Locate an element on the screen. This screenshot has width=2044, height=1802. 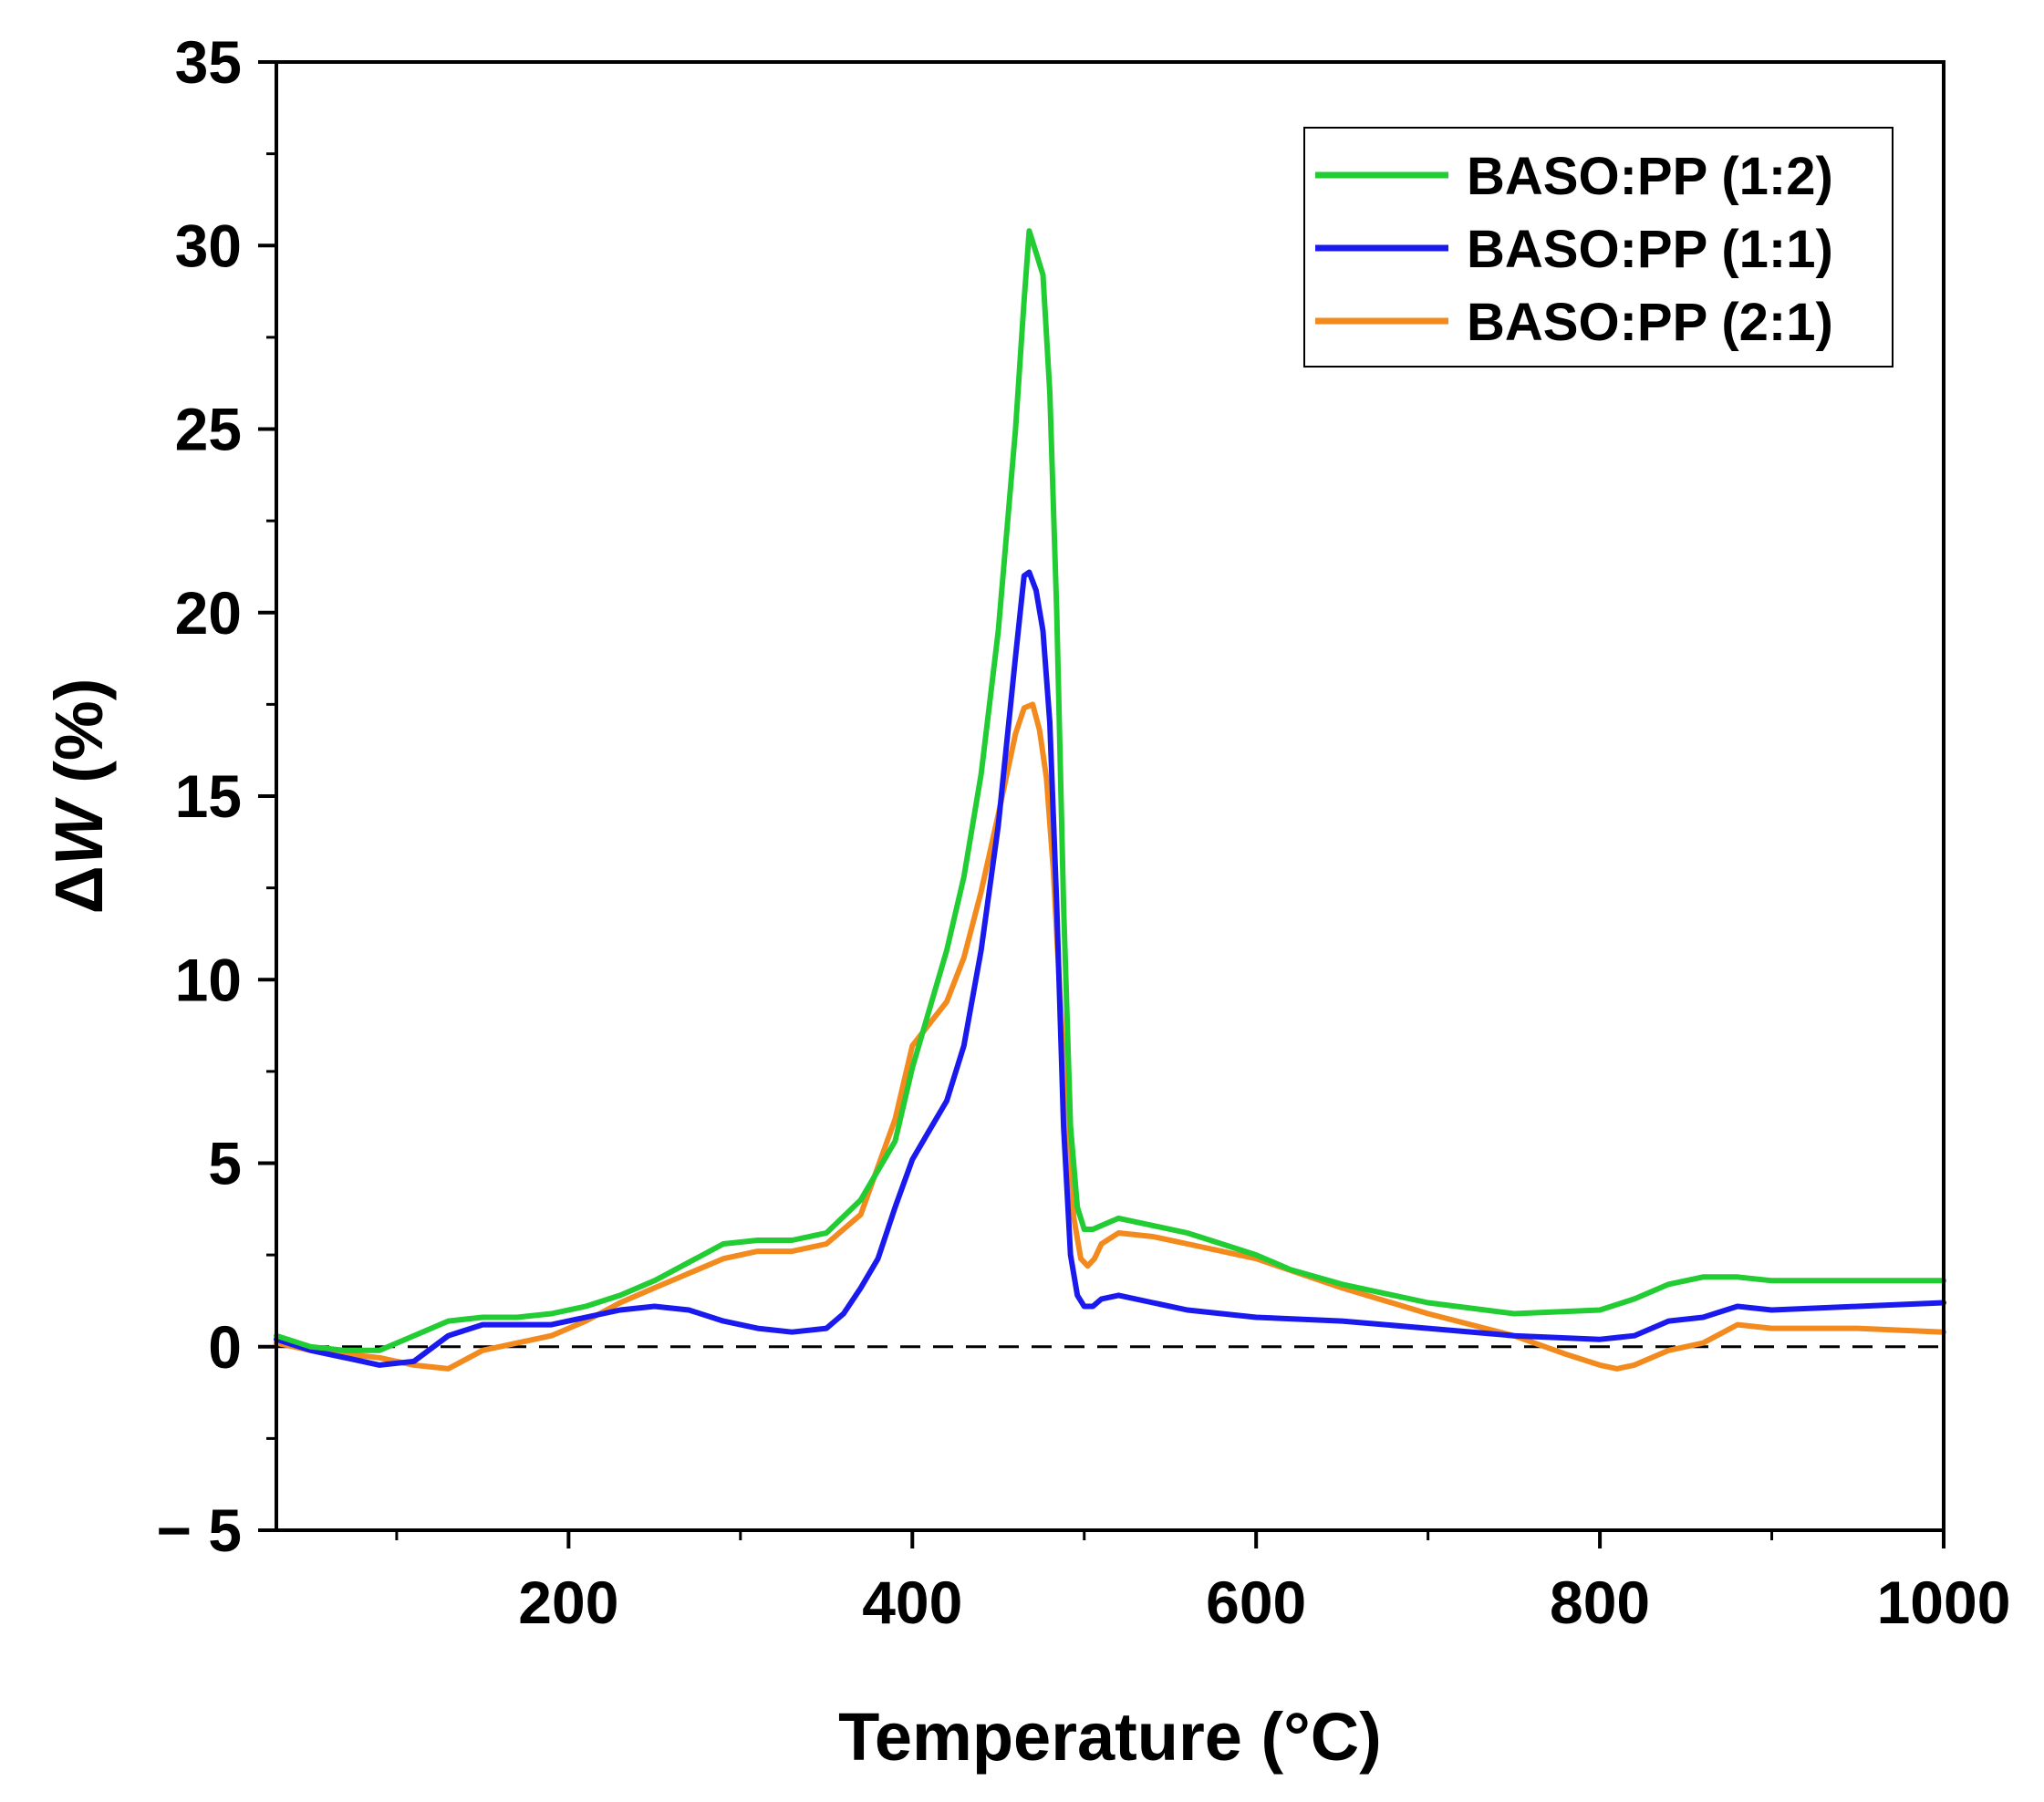
legend-label: BASO:PP (1:2) is located at coordinates (1650, 176).